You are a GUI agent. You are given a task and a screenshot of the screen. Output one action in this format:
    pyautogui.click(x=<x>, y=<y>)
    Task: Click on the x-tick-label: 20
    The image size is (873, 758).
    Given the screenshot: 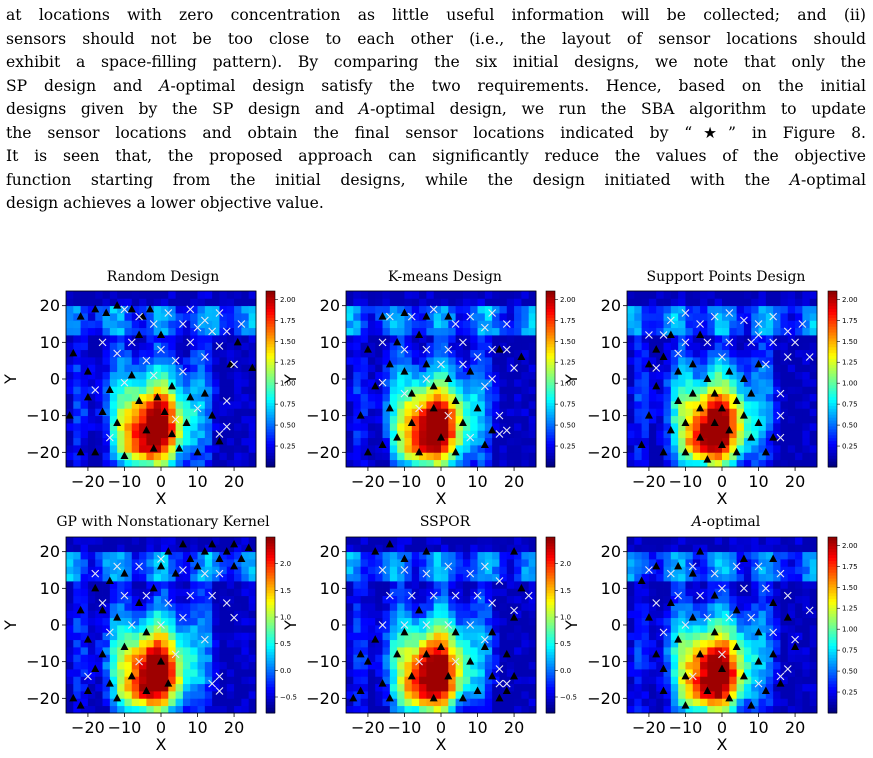 What is the action you would take?
    pyautogui.click(x=234, y=481)
    